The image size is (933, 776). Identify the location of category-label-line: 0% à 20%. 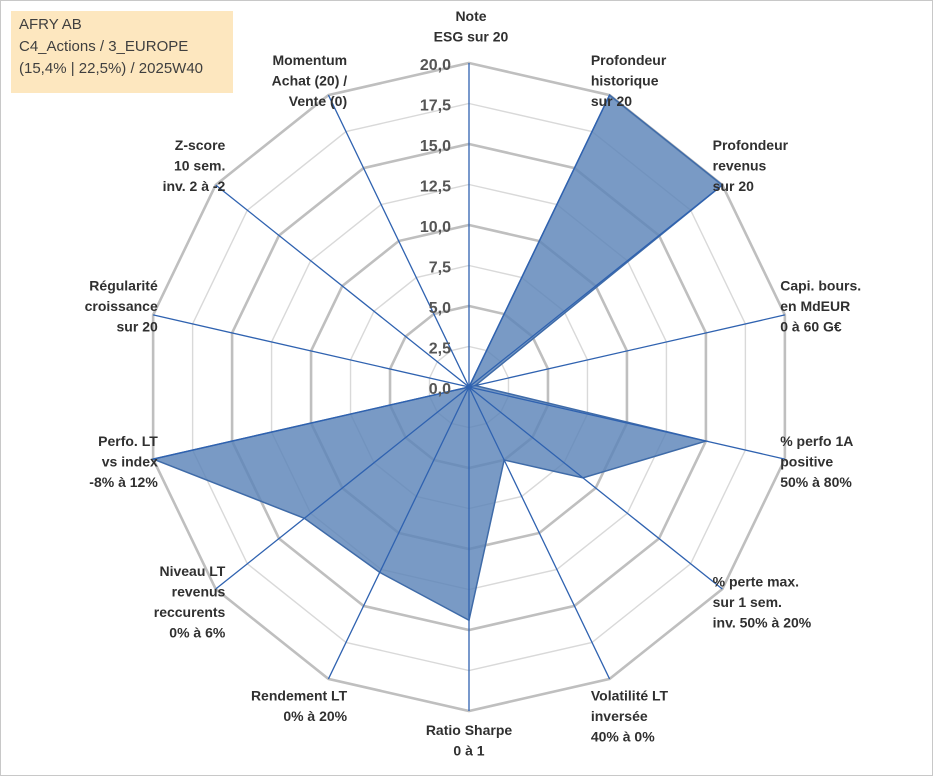
(315, 716).